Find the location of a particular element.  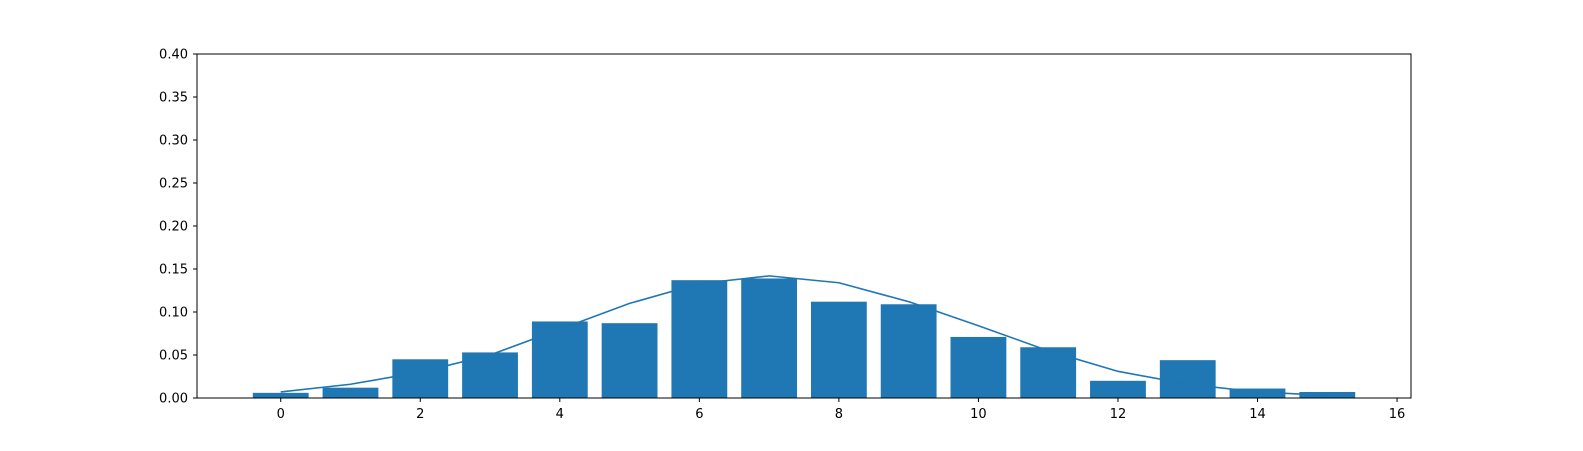

x-tick-label: 12 is located at coordinates (1118, 414).